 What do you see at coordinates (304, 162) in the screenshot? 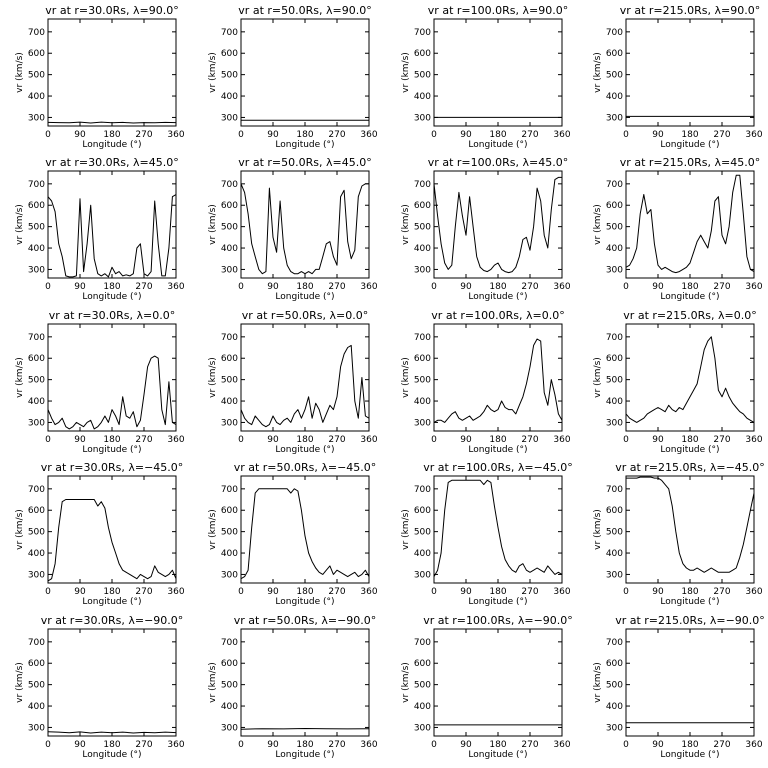
I see `chart-title: vr at r=50.0Rs, λ=45.0°` at bounding box center [304, 162].